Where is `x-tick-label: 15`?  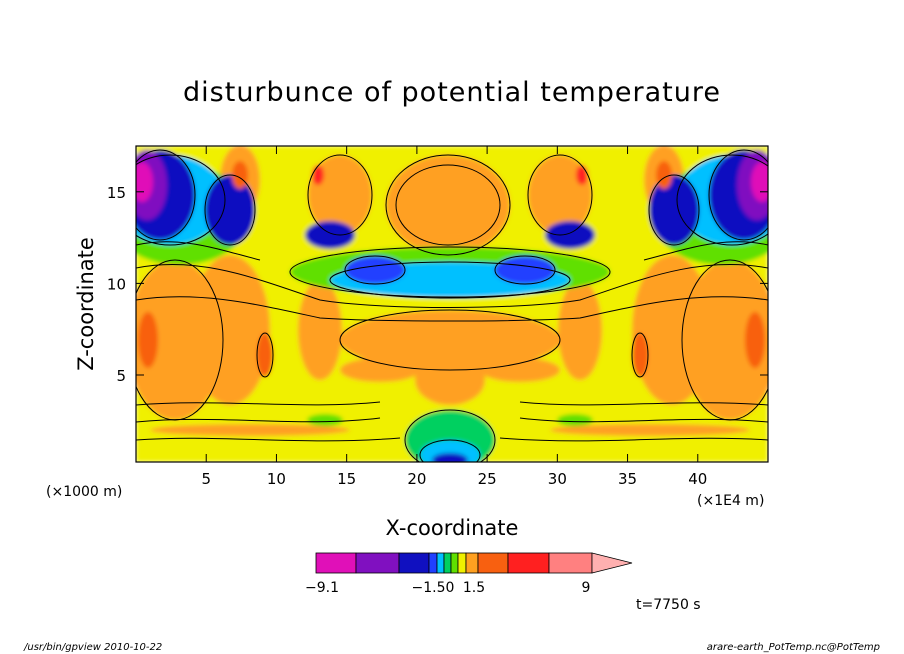 x-tick-label: 15 is located at coordinates (346, 479).